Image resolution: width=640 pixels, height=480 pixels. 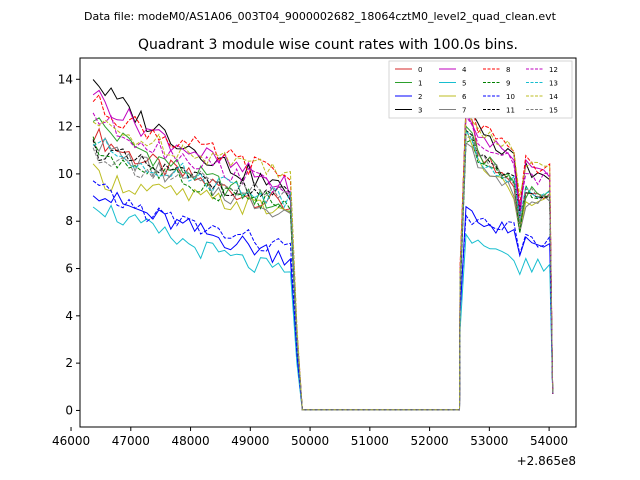 What do you see at coordinates (429, 441) in the screenshot?
I see `x-tick-label: 52000` at bounding box center [429, 441].